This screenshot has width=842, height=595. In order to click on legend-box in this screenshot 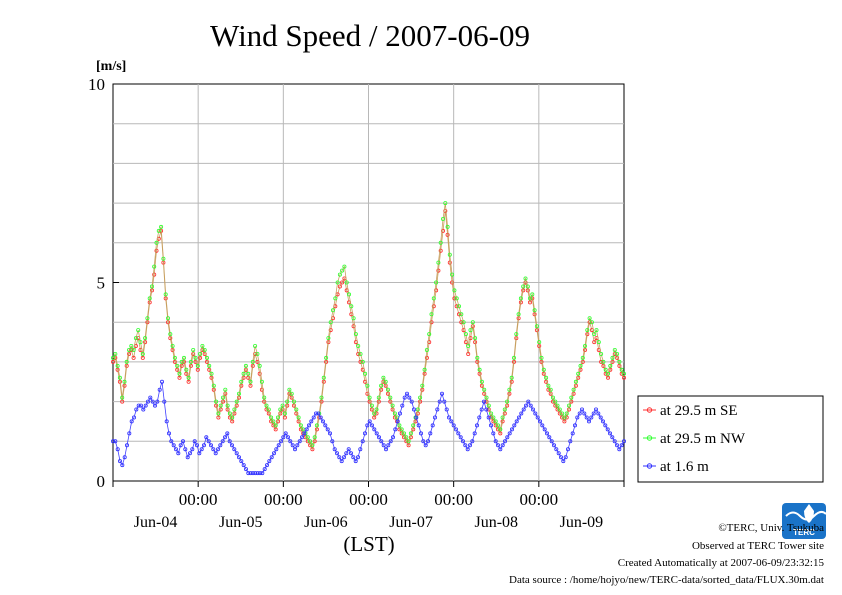, I will do `click(730, 439)`.